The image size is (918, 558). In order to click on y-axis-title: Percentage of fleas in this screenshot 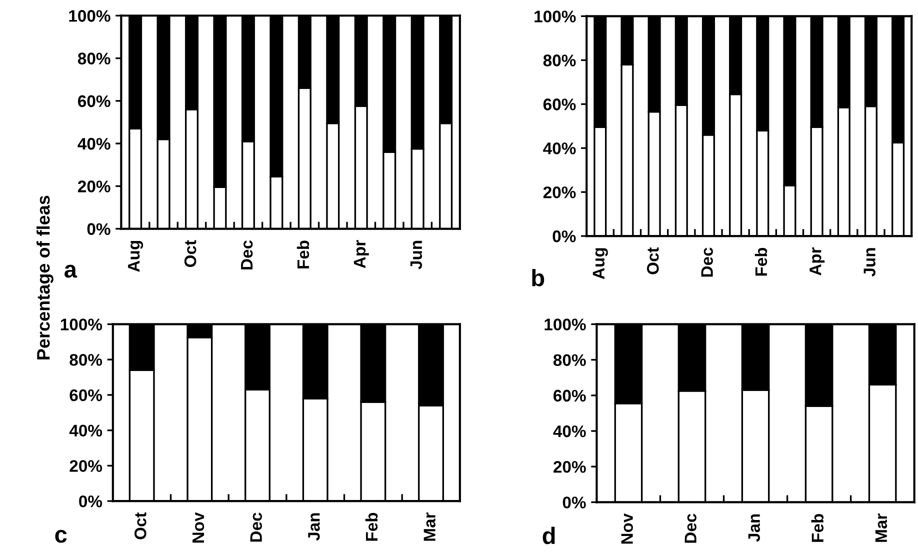, I will do `click(45, 278)`.